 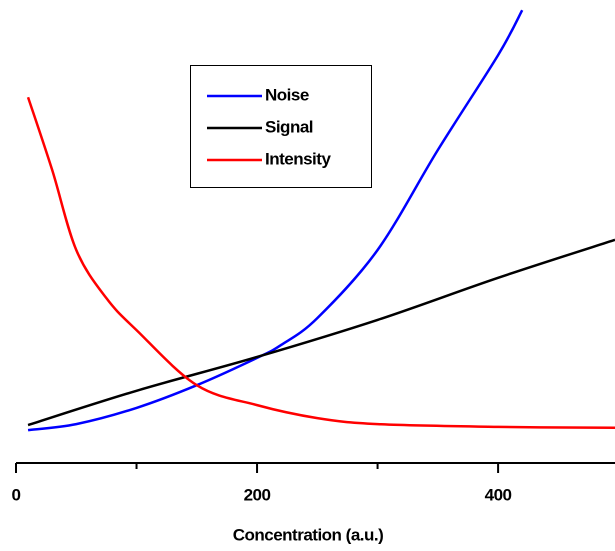 I want to click on x-tick-label: 0, so click(x=16, y=494).